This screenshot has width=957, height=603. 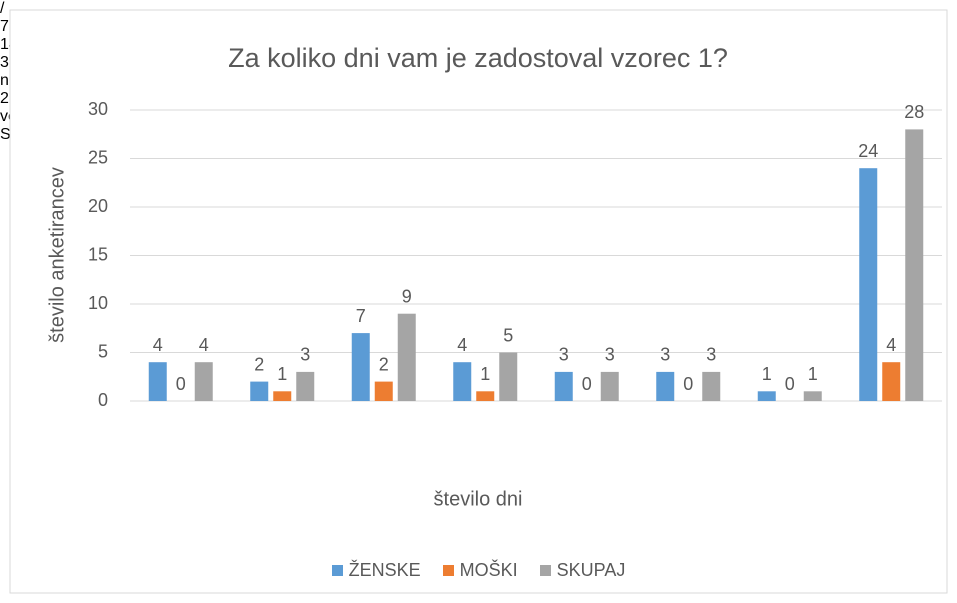 What do you see at coordinates (508, 335) in the screenshot?
I see `data-label: 5` at bounding box center [508, 335].